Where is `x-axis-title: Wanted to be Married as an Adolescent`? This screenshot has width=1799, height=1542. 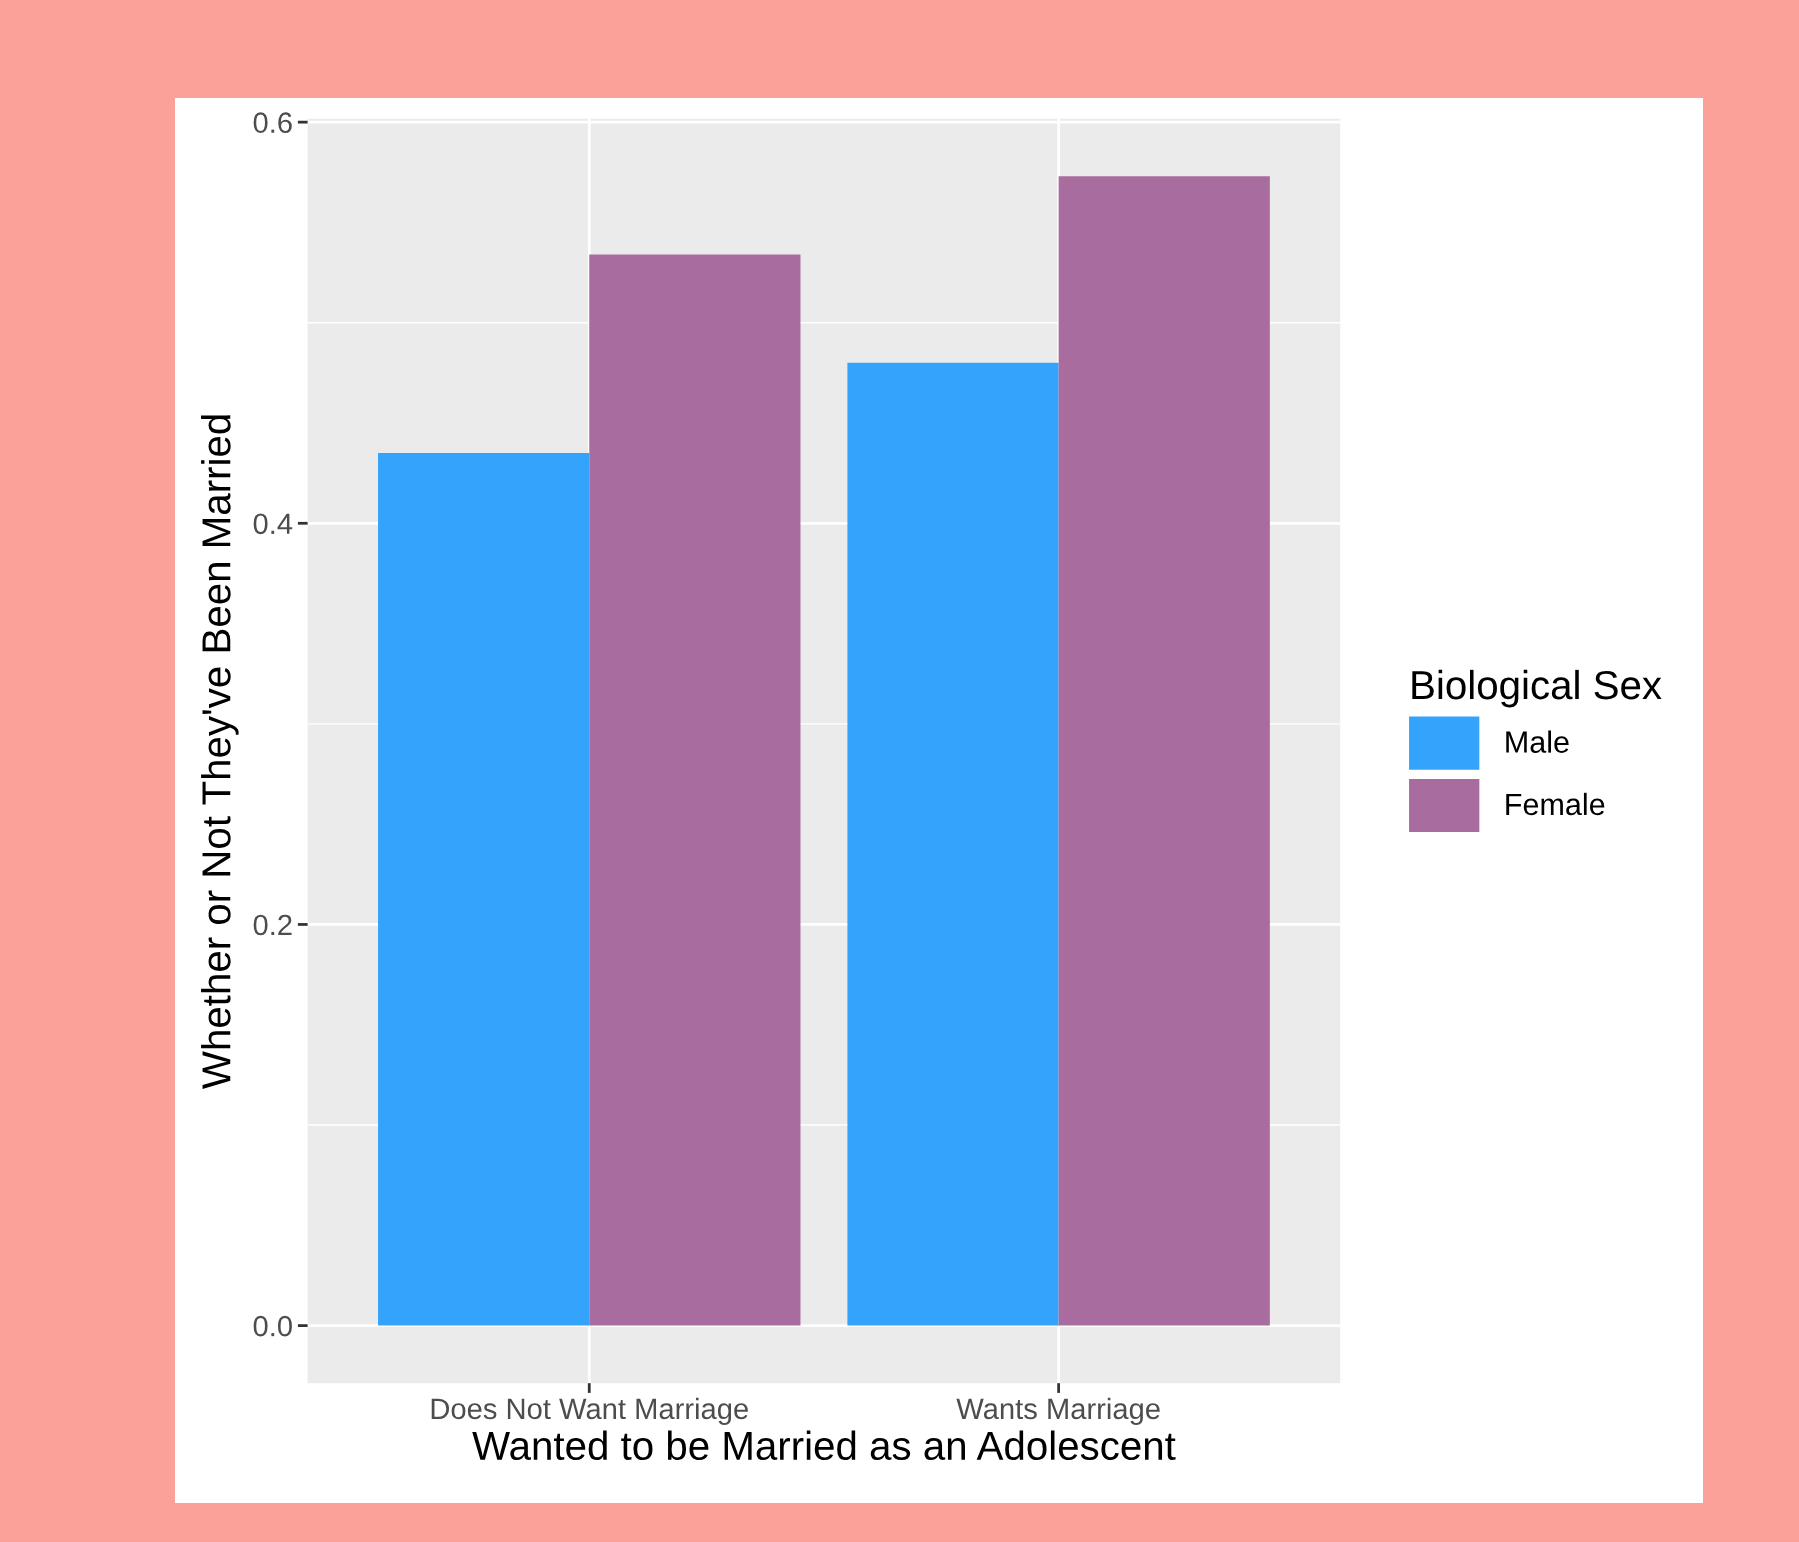
x-axis-title: Wanted to be Married as an Adolescent is located at coordinates (824, 1445).